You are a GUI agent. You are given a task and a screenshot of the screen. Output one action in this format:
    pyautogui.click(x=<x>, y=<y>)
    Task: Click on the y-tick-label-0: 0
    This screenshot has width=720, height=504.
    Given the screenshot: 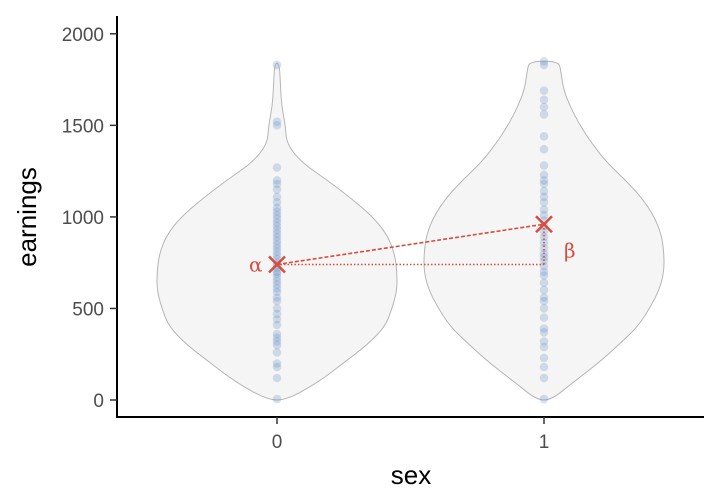 What is the action you would take?
    pyautogui.click(x=98, y=401)
    